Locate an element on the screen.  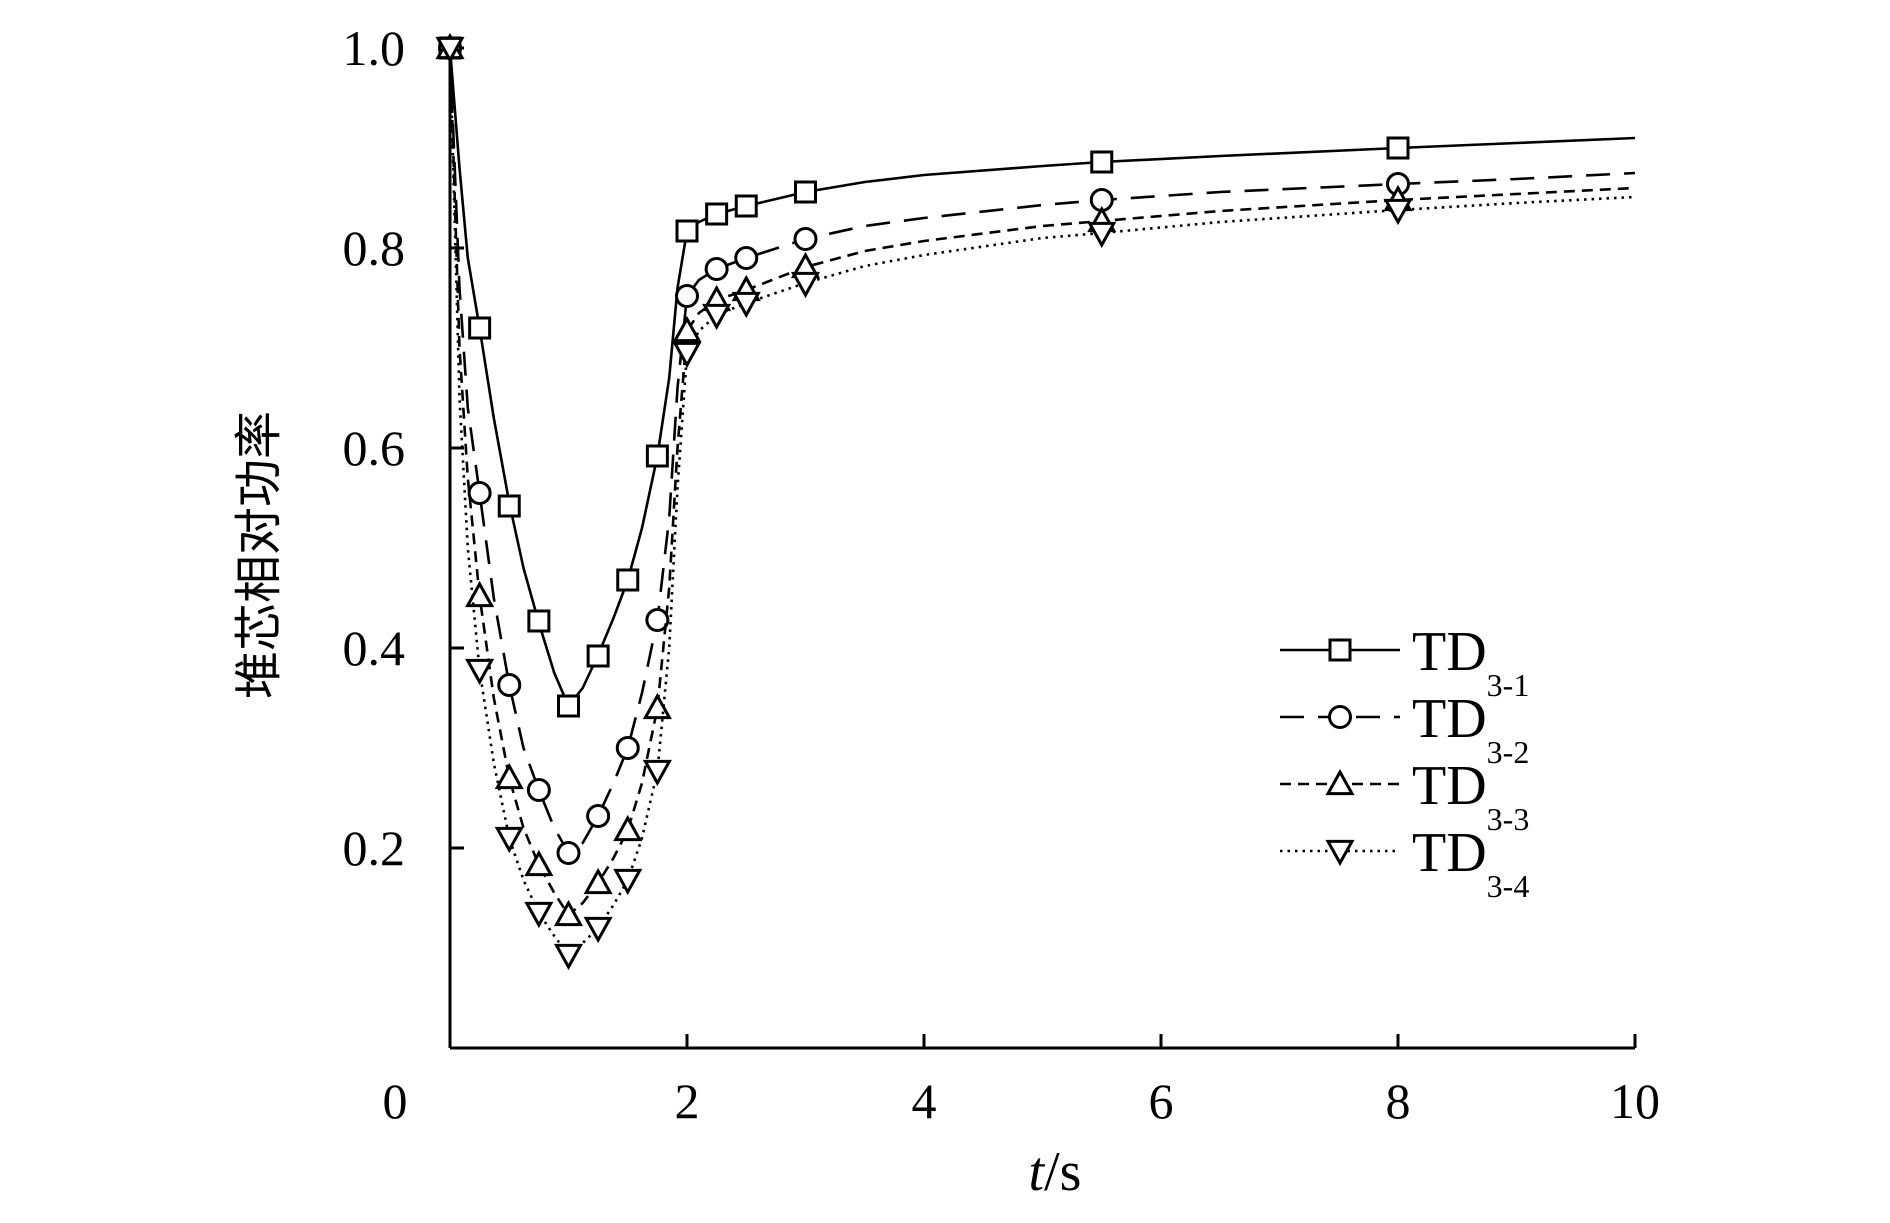
legend-label-sub: 3-4 is located at coordinates (1508, 886).